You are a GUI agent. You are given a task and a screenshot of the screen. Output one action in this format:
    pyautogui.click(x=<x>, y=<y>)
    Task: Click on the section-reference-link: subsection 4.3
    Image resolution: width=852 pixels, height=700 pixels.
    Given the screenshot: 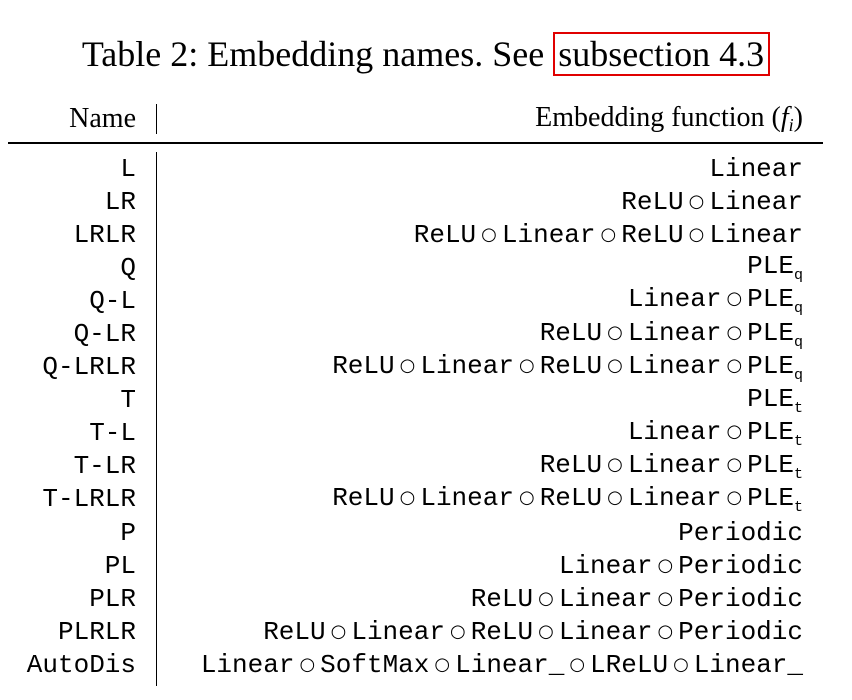 What is the action you would take?
    pyautogui.click(x=662, y=54)
    